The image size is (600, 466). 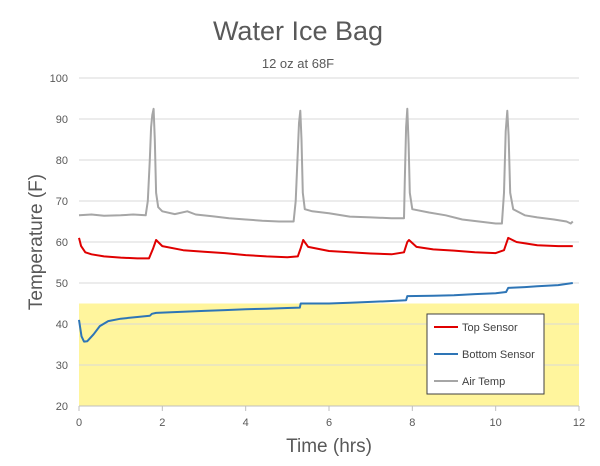 I want to click on x-tick-label-0: 0, so click(x=79, y=423).